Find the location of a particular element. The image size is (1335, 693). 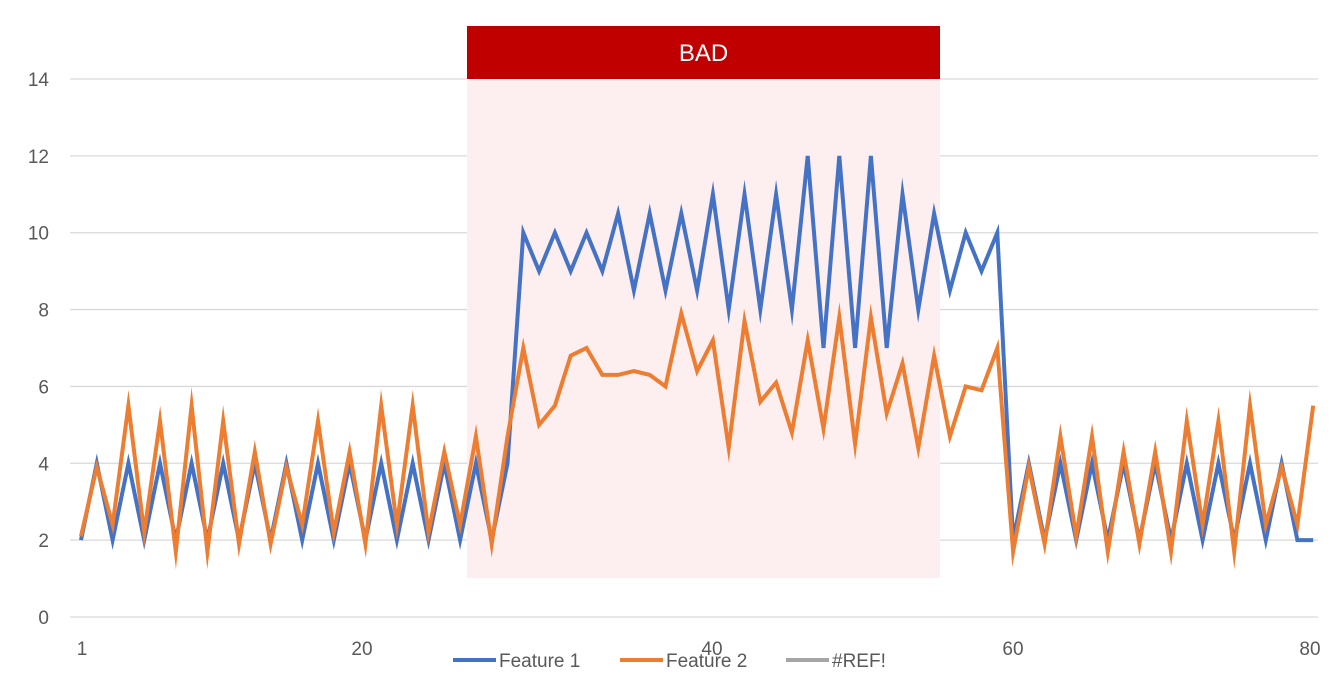

bad-region-label: BAD is located at coordinates (703, 53).